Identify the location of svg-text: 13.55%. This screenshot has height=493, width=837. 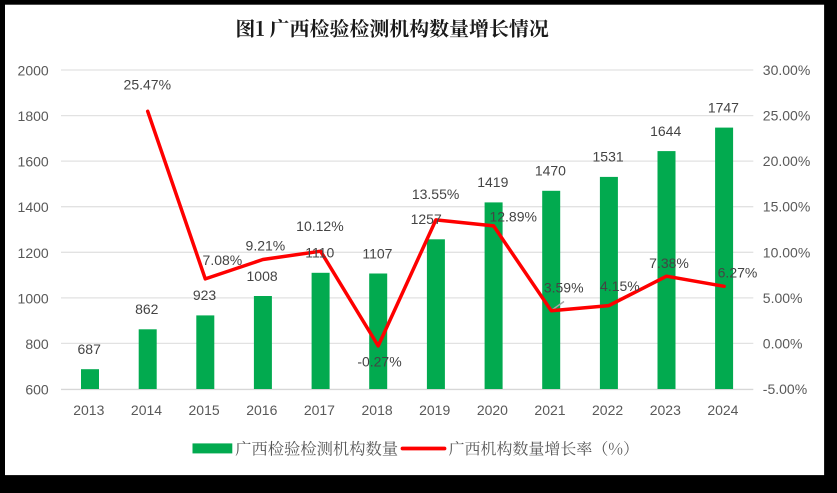
(435, 194).